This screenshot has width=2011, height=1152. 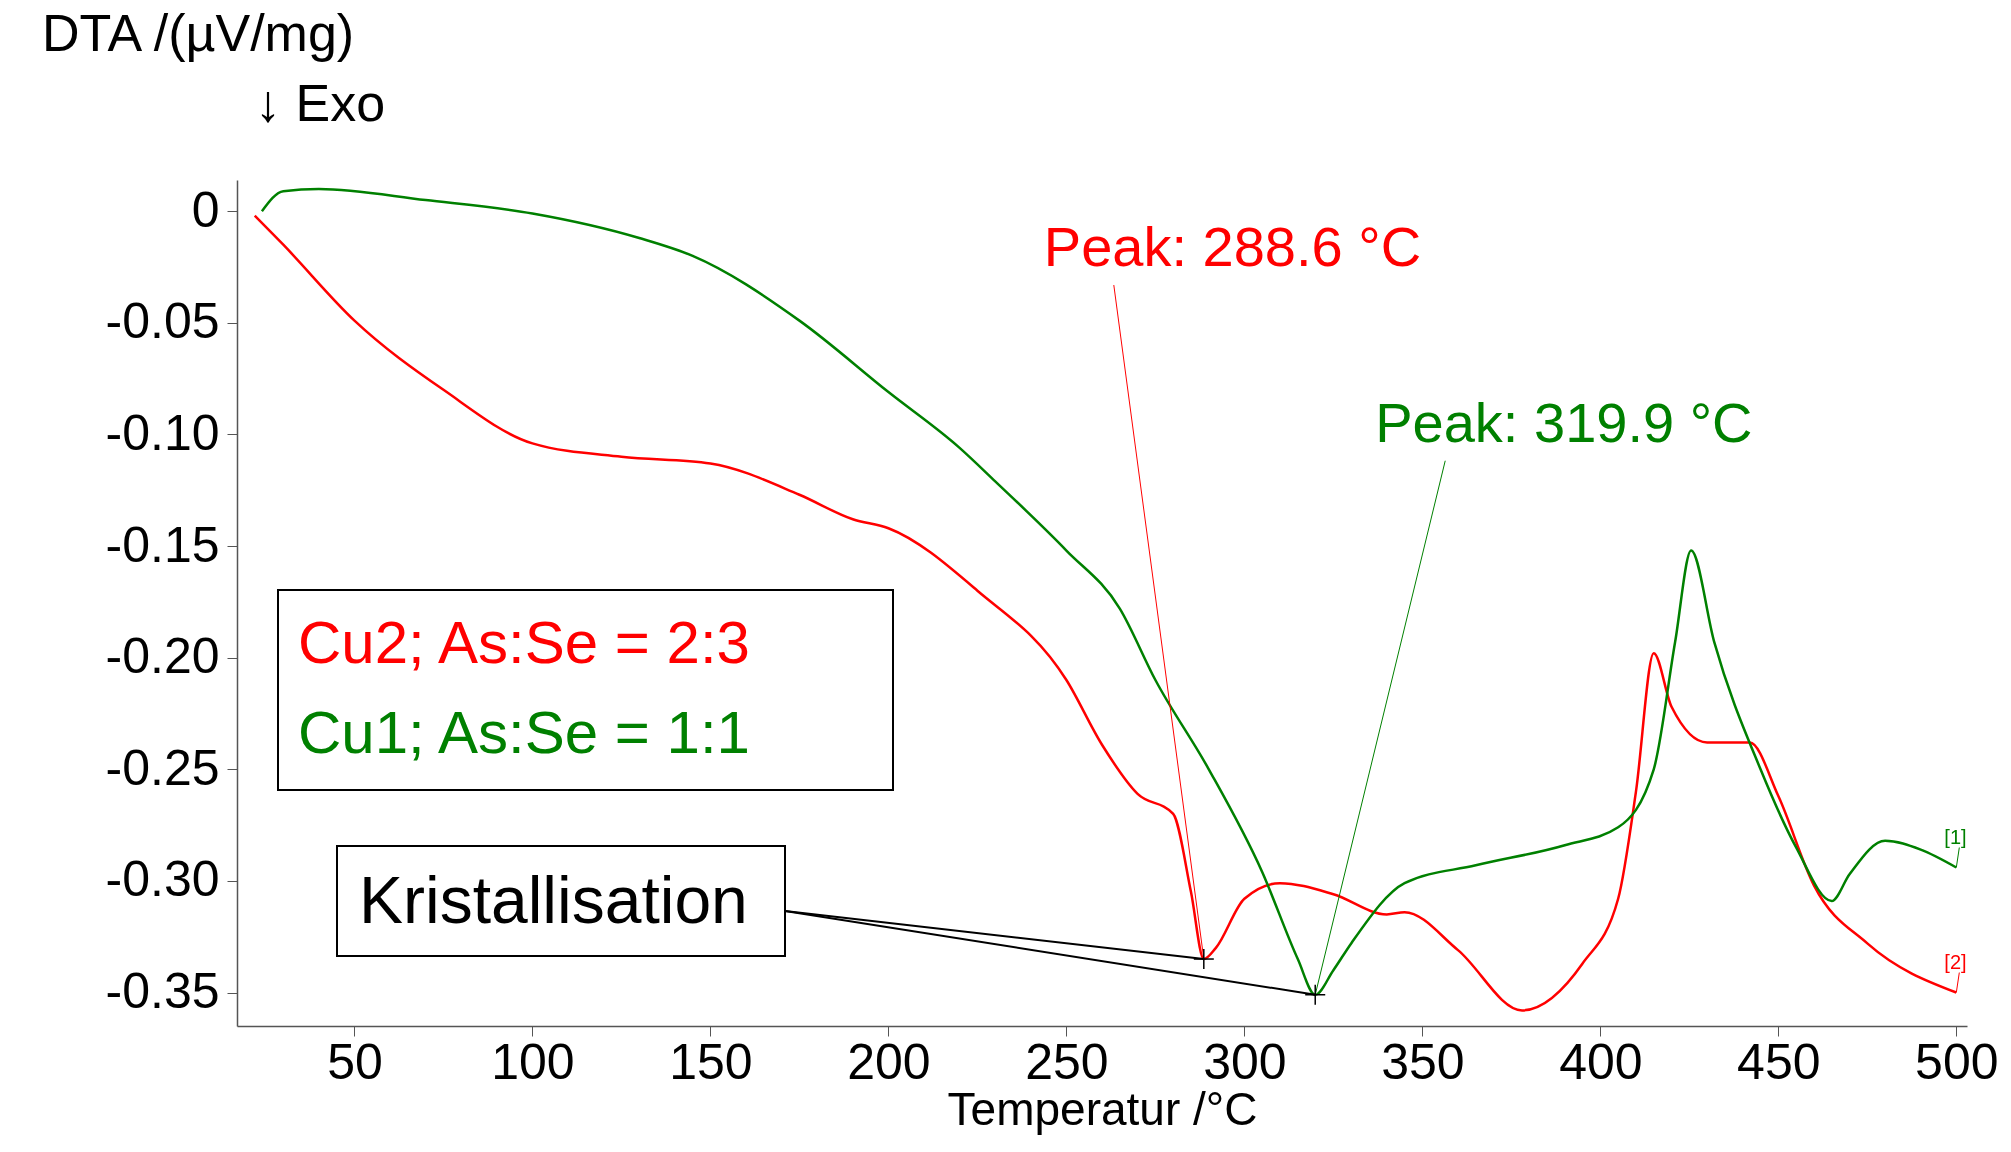 I want to click on x-tick-label: 100, so click(x=533, y=1061).